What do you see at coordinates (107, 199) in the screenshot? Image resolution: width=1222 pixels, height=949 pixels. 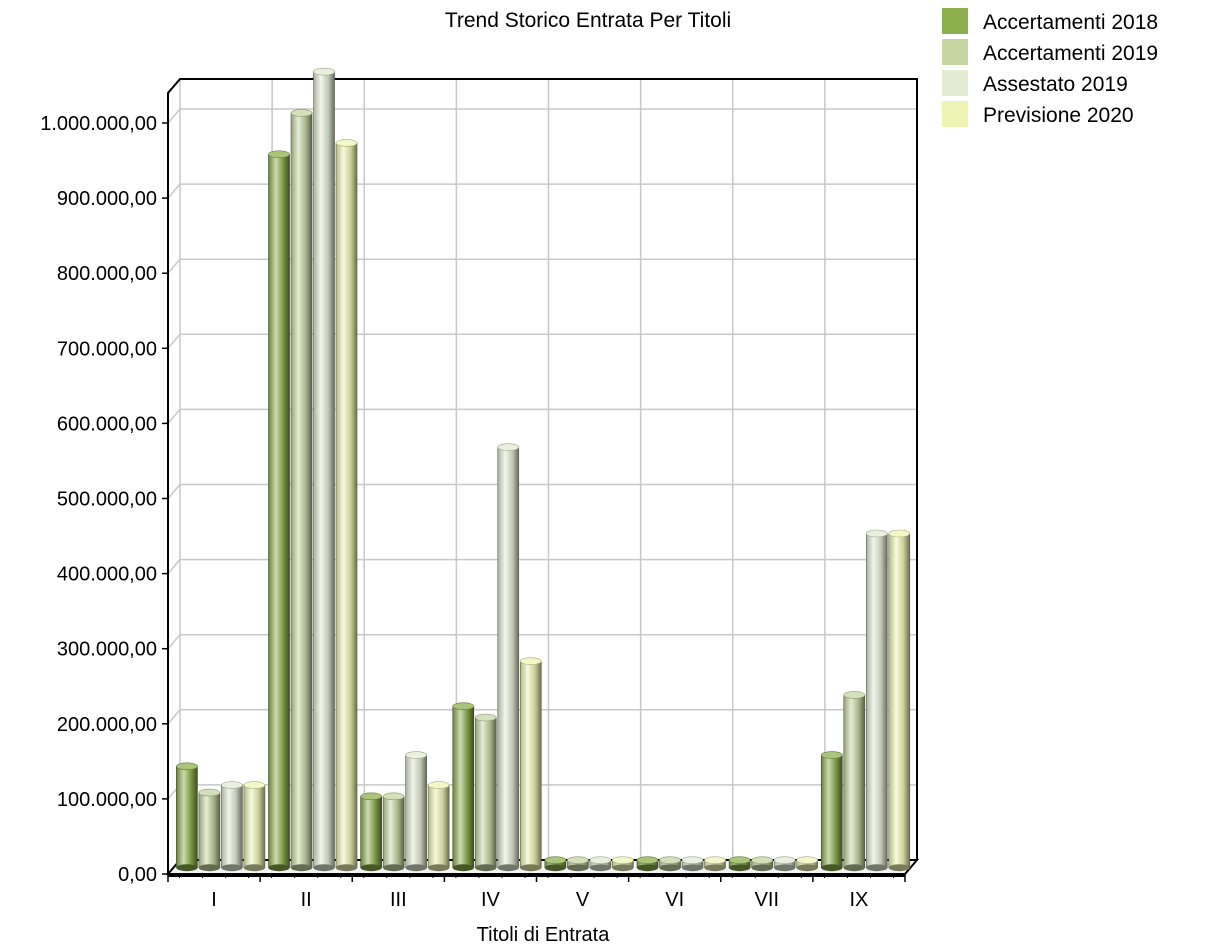 I see `y-tick-label: 900.000,00` at bounding box center [107, 199].